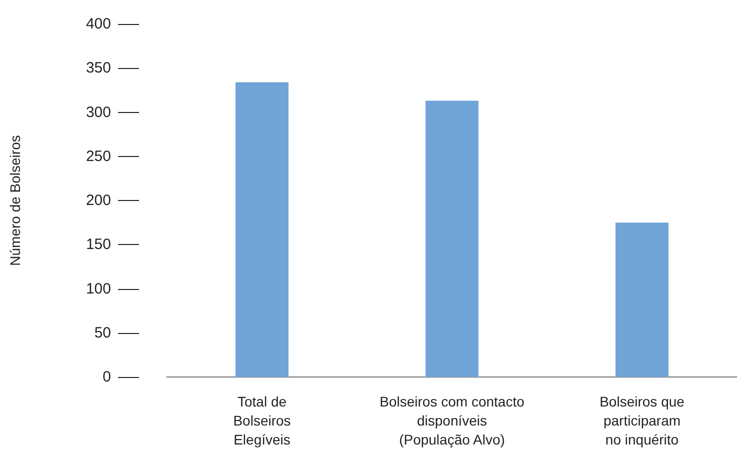  What do you see at coordinates (98, 68) in the screenshot?
I see `y-tick-label: 350` at bounding box center [98, 68].